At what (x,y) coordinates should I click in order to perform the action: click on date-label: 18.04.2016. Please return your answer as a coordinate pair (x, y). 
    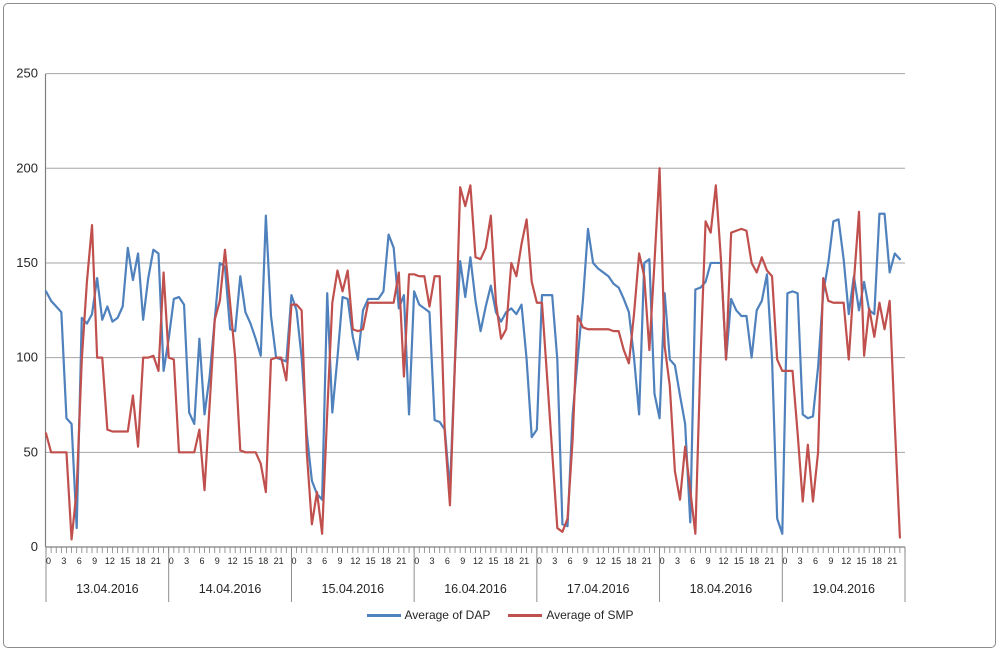
    Looking at the image, I should click on (721, 589).